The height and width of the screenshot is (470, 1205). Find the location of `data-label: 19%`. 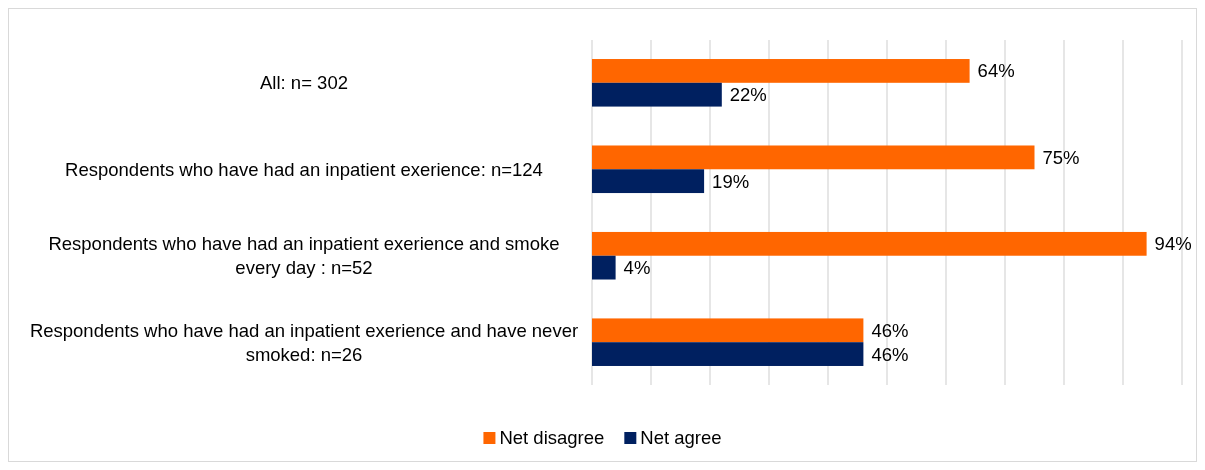

data-label: 19% is located at coordinates (731, 181).